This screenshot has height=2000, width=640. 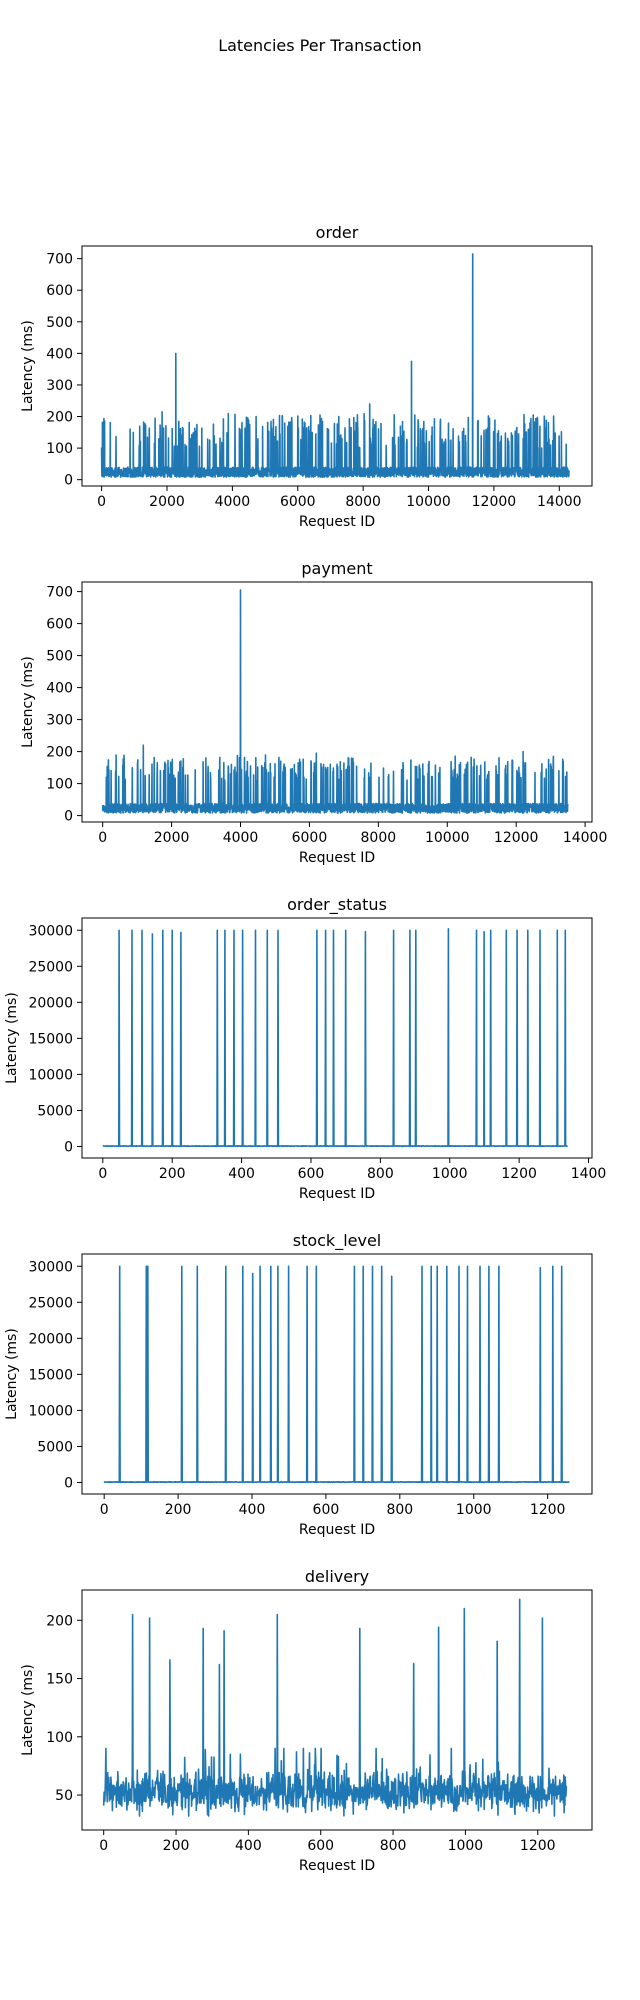 What do you see at coordinates (64, 1796) in the screenshot?
I see `y-tick-label: 50` at bounding box center [64, 1796].